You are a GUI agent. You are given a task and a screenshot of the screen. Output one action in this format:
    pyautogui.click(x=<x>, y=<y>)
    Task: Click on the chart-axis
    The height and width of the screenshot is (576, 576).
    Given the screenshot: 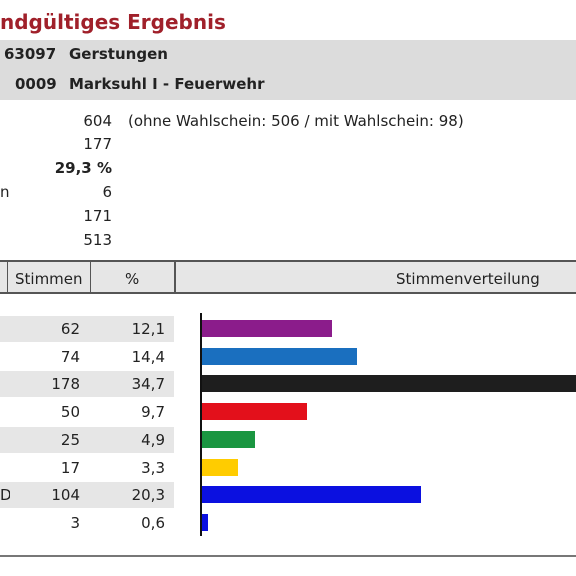 What is the action you would take?
    pyautogui.click(x=201, y=424)
    